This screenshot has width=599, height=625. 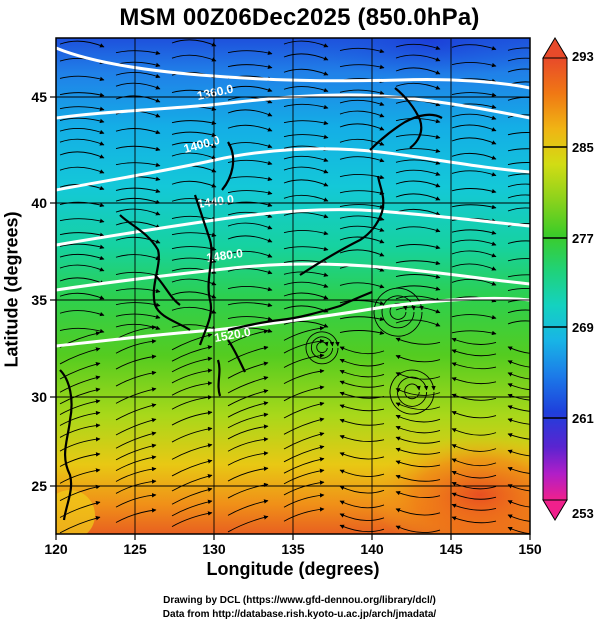 I want to click on x-tick-145: 145, so click(x=451, y=549).